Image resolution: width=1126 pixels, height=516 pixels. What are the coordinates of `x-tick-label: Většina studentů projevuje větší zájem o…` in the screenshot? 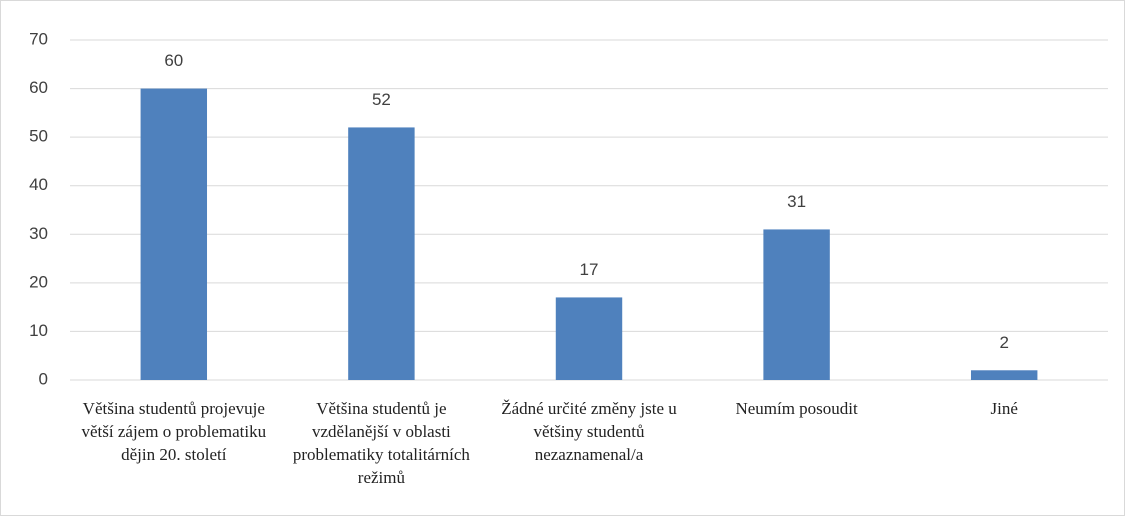 It's located at (174, 431).